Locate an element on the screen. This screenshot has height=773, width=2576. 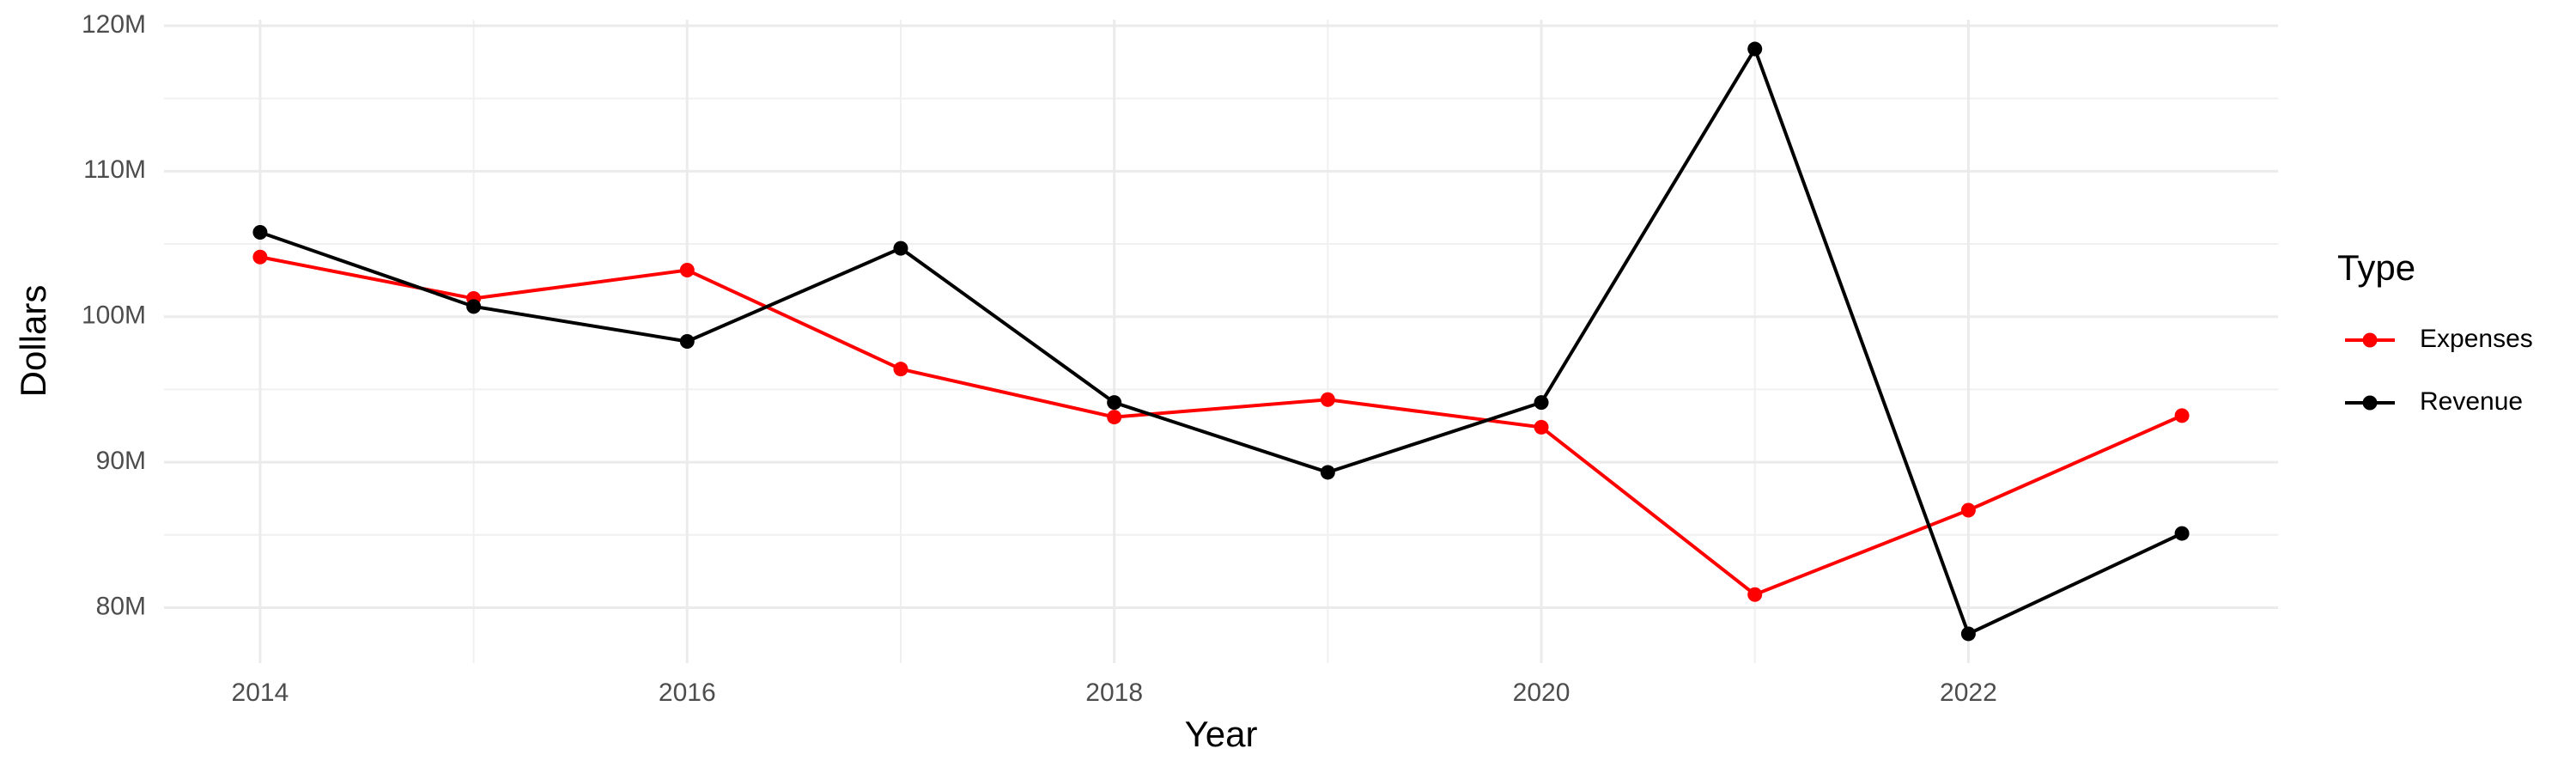
x-tick-label: 2014 is located at coordinates (260, 693).